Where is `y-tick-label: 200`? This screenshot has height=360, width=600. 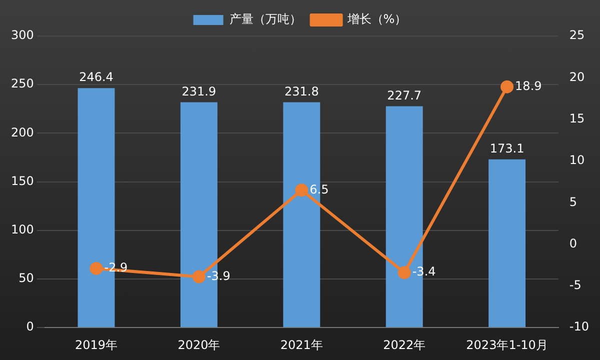
y-tick-label: 200 is located at coordinates (22, 132).